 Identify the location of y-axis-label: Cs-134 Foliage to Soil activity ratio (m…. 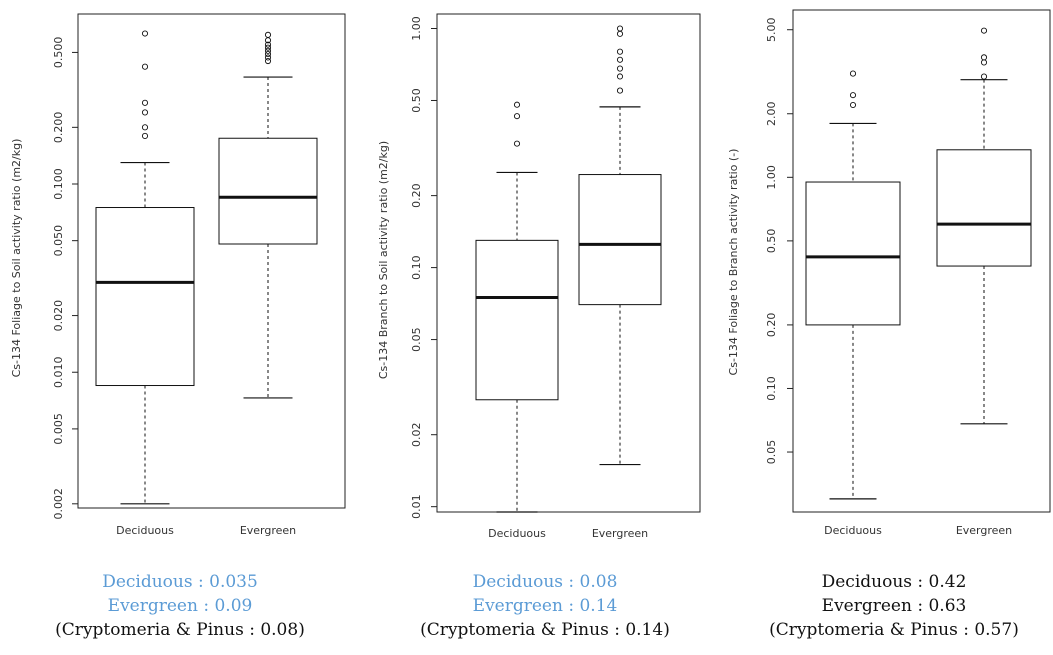
(16, 258).